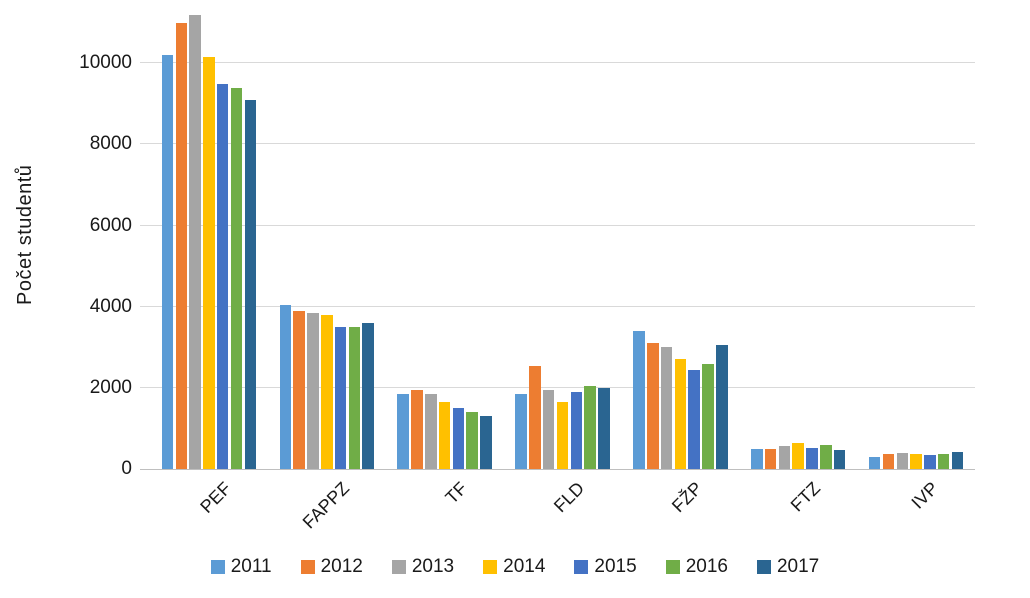  I want to click on bar-FAPPZ-2011, so click(285, 386).